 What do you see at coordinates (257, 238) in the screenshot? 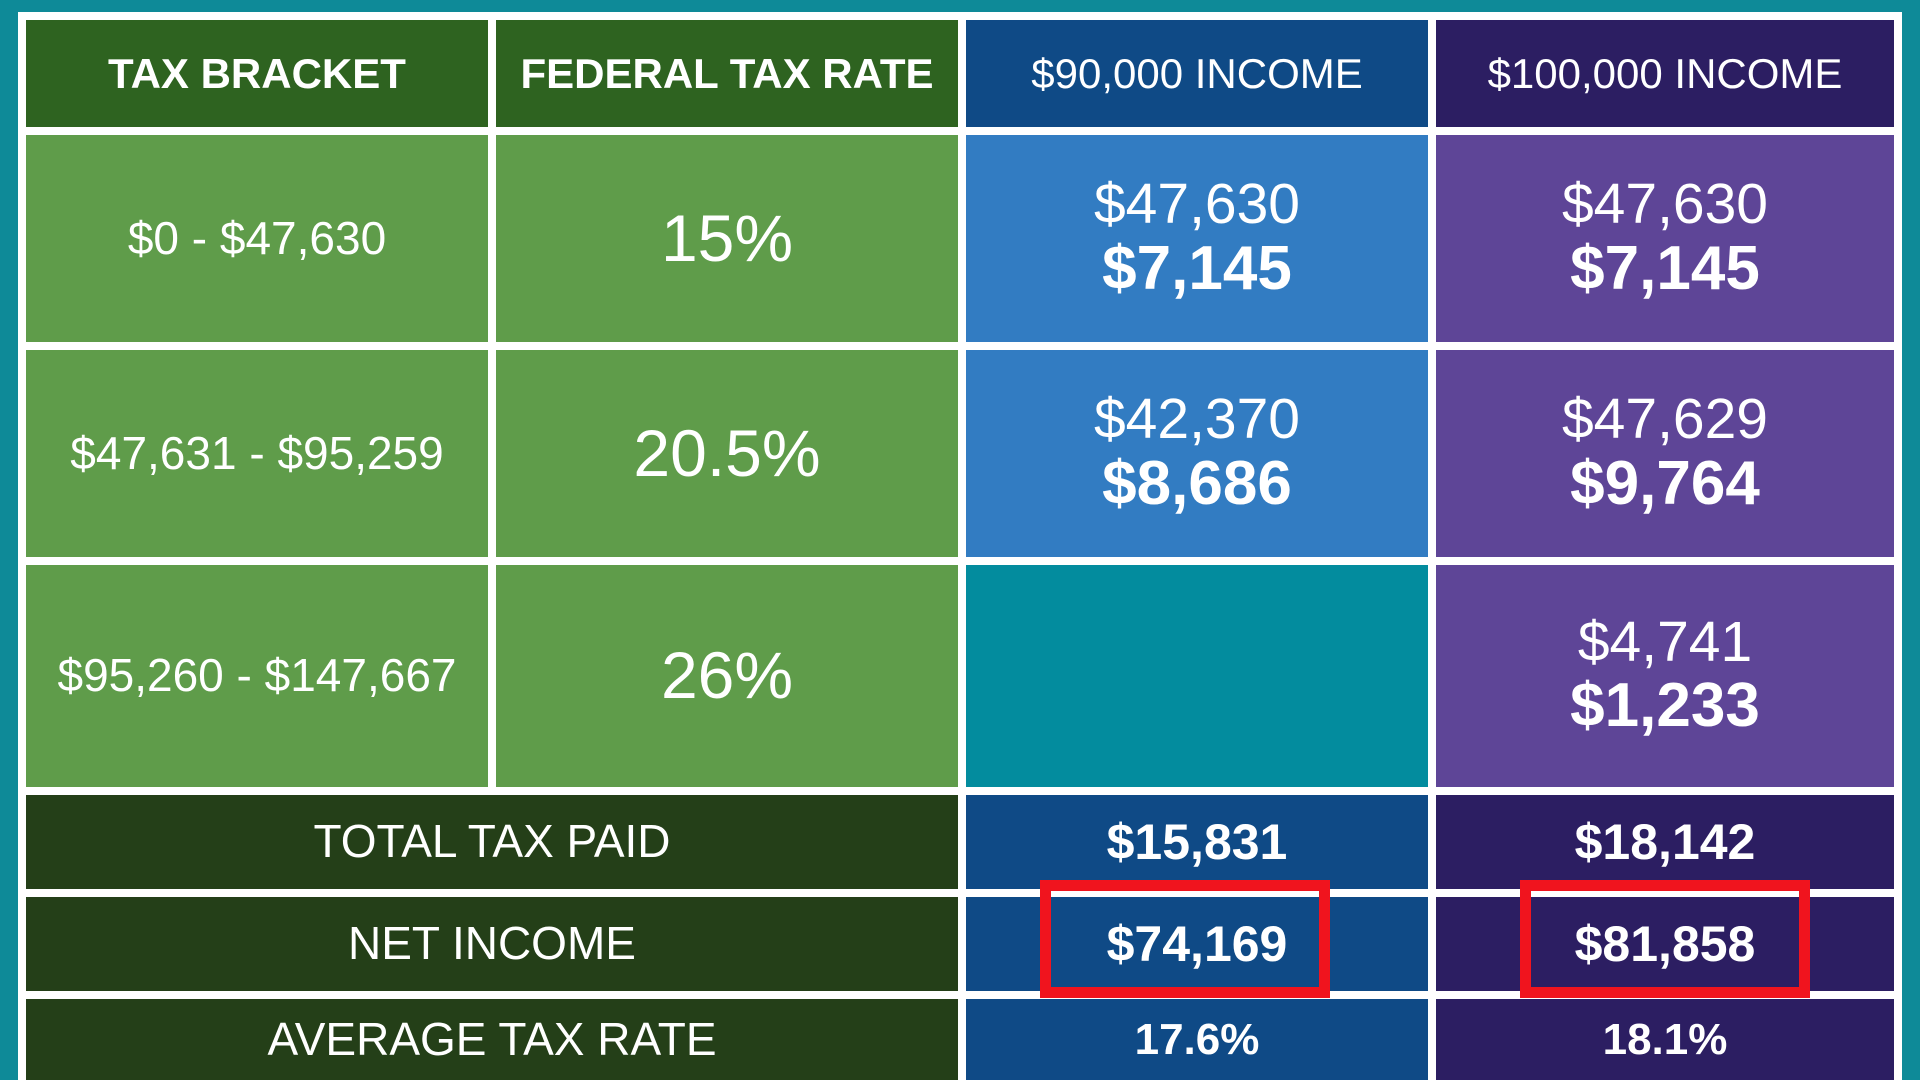
I see `bracket-cell-1: $0 - $47,630` at bounding box center [257, 238].